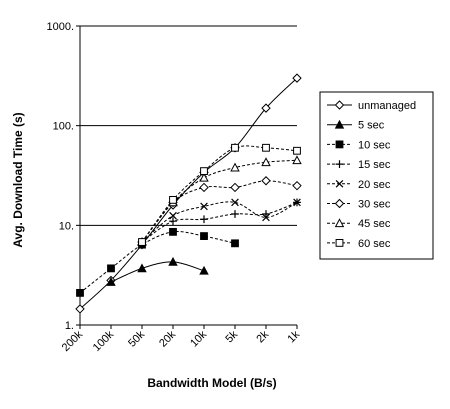 This screenshot has width=450, height=409. Describe the element at coordinates (374, 185) in the screenshot. I see `legend-label: 20 sec` at that location.